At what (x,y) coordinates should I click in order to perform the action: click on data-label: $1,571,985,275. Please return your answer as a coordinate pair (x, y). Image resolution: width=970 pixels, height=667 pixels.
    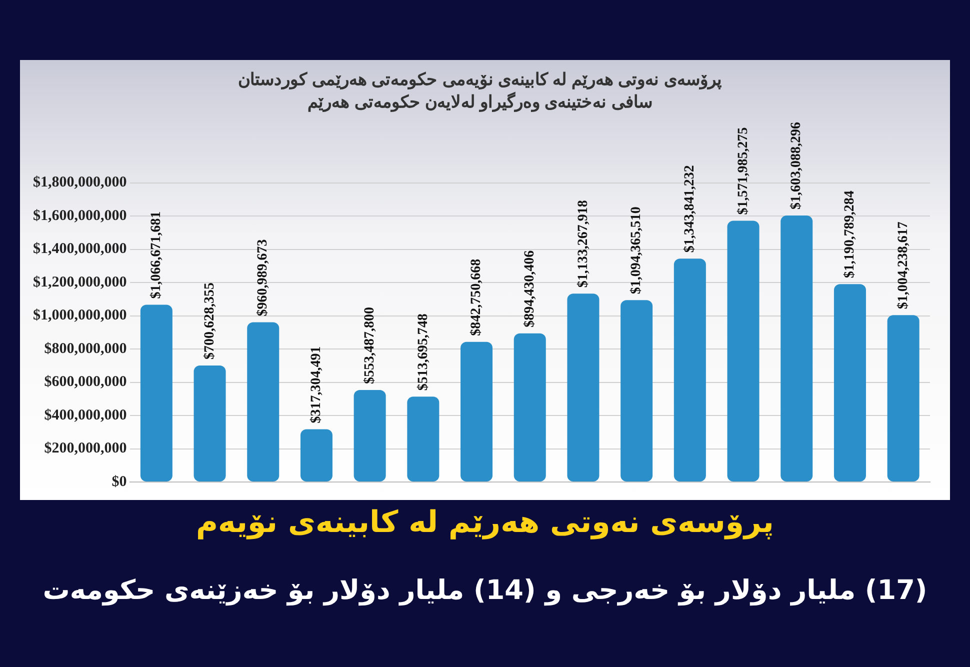
    Looking at the image, I should click on (743, 171).